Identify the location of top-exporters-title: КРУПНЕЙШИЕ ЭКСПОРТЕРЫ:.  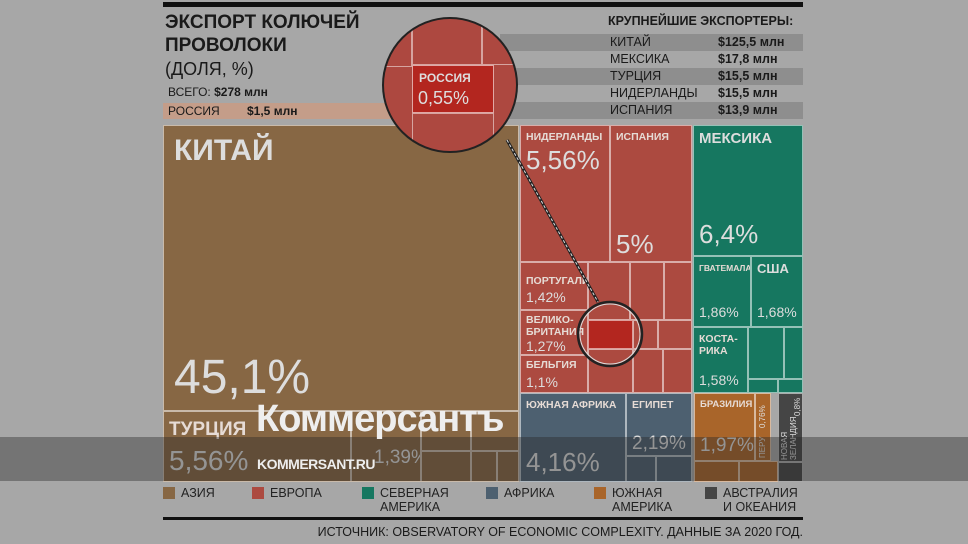
(701, 21).